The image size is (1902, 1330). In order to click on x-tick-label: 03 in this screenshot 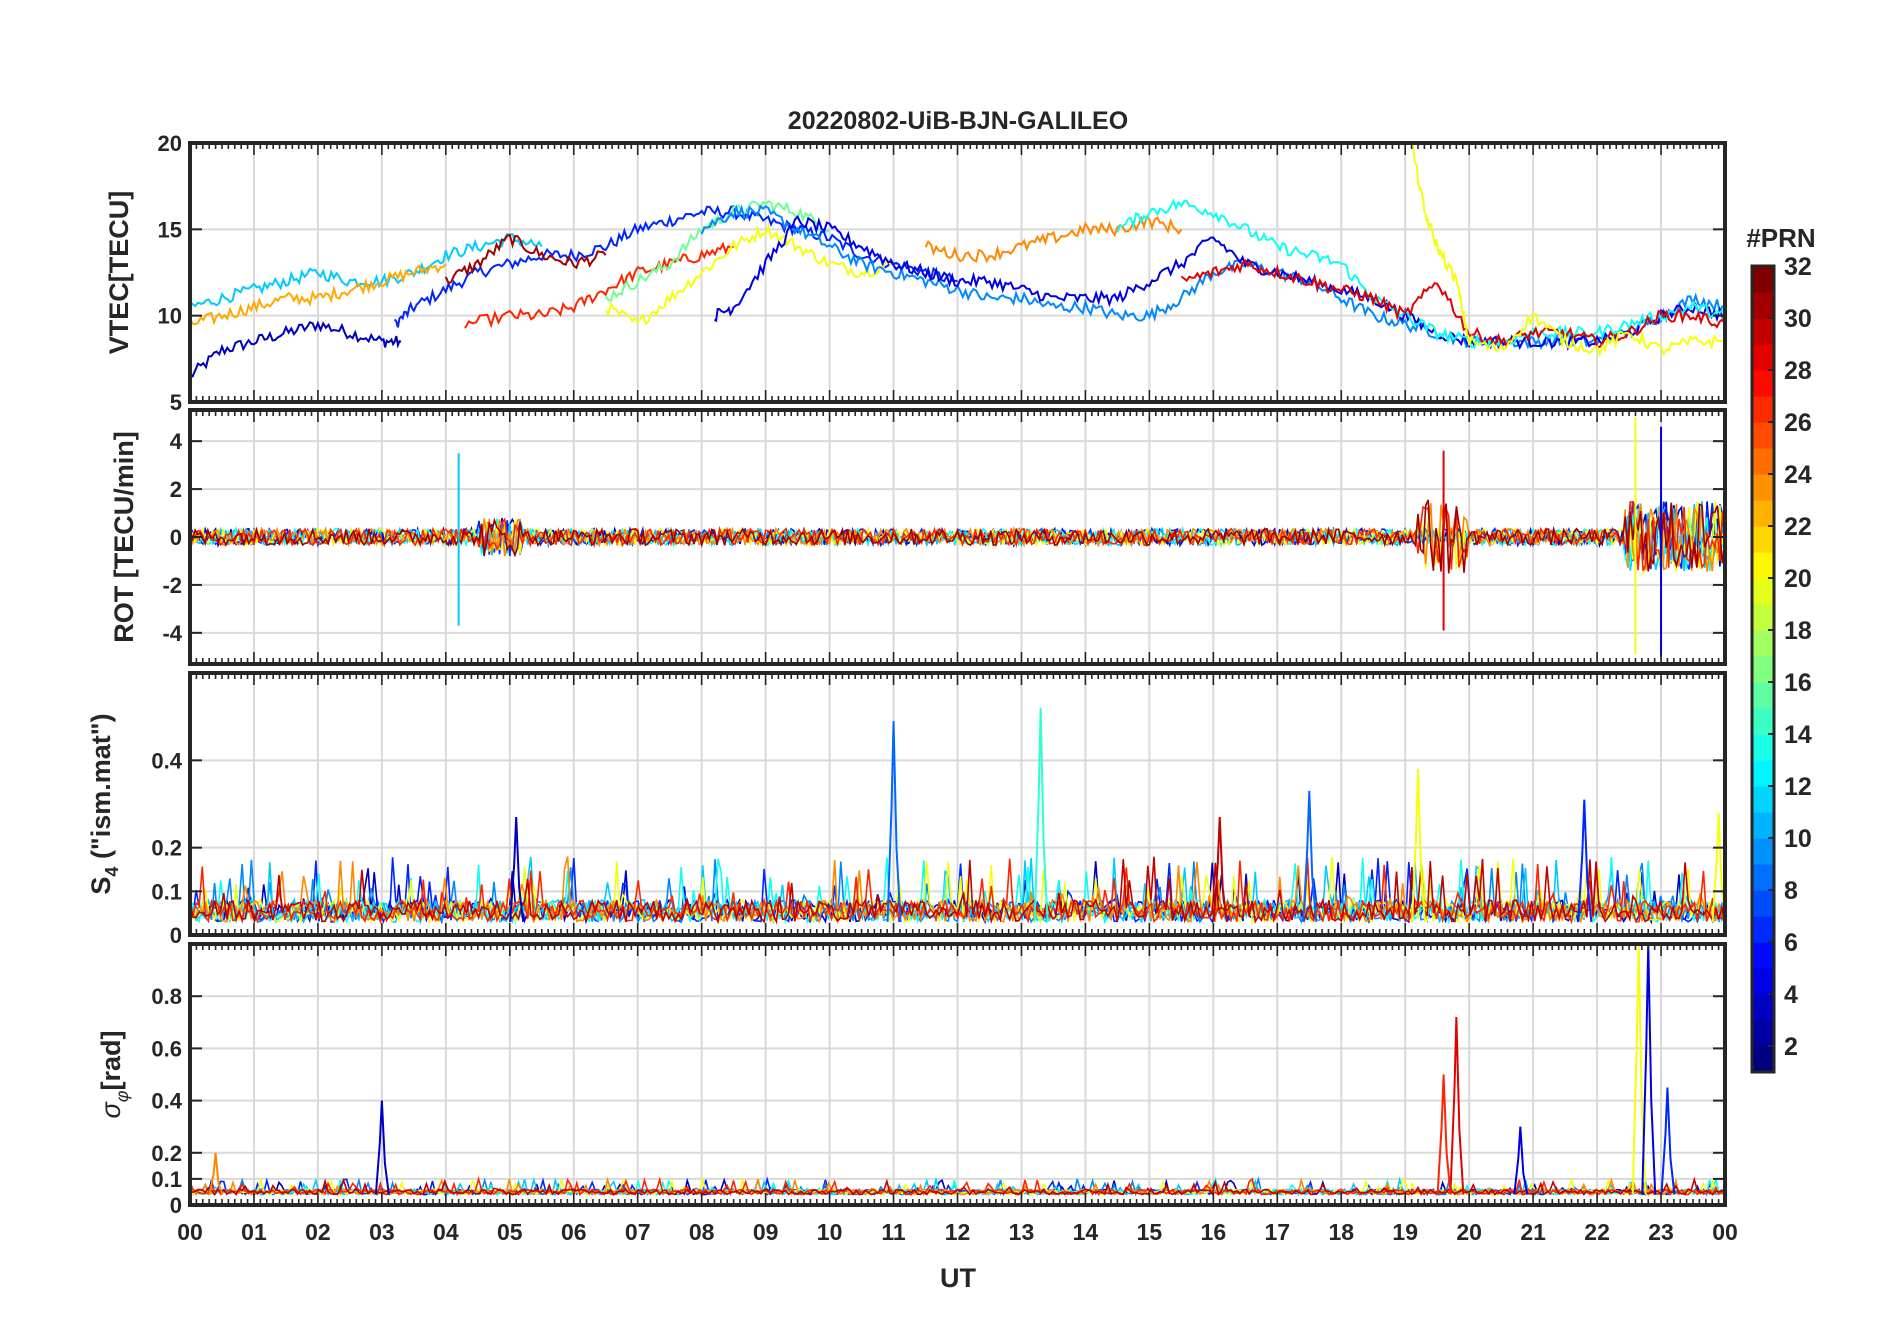, I will do `click(382, 1232)`.